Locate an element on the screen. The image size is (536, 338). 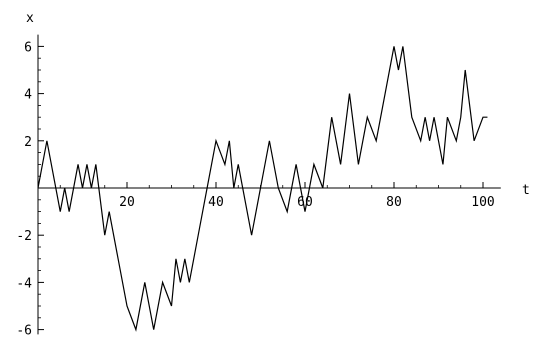
y-tick-label: 4 is located at coordinates (28, 95).